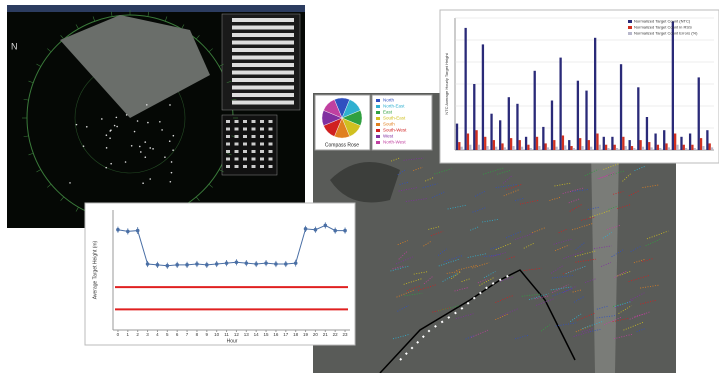 Image resolution: width=719 pixels, height=373 pixels. I want to click on button-grid, so click(249, 145).